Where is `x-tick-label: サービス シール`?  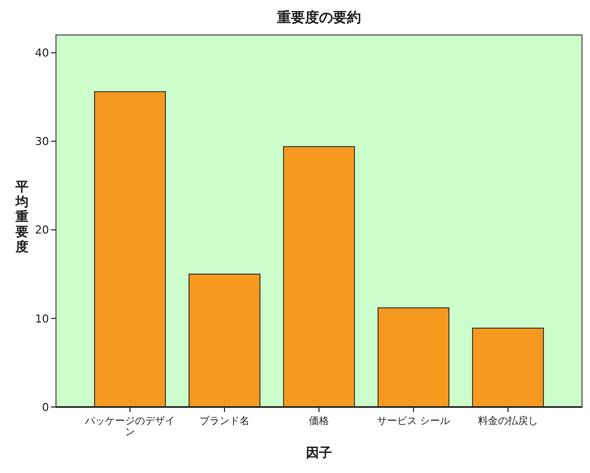 x-tick-label: サービス シール is located at coordinates (413, 421).